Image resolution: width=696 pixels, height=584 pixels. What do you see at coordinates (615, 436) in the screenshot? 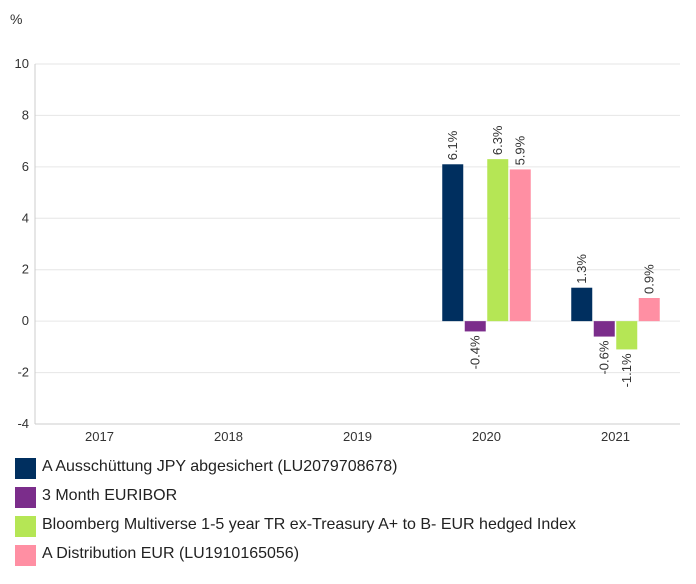
I see `x-tick-label: 2021` at bounding box center [615, 436].